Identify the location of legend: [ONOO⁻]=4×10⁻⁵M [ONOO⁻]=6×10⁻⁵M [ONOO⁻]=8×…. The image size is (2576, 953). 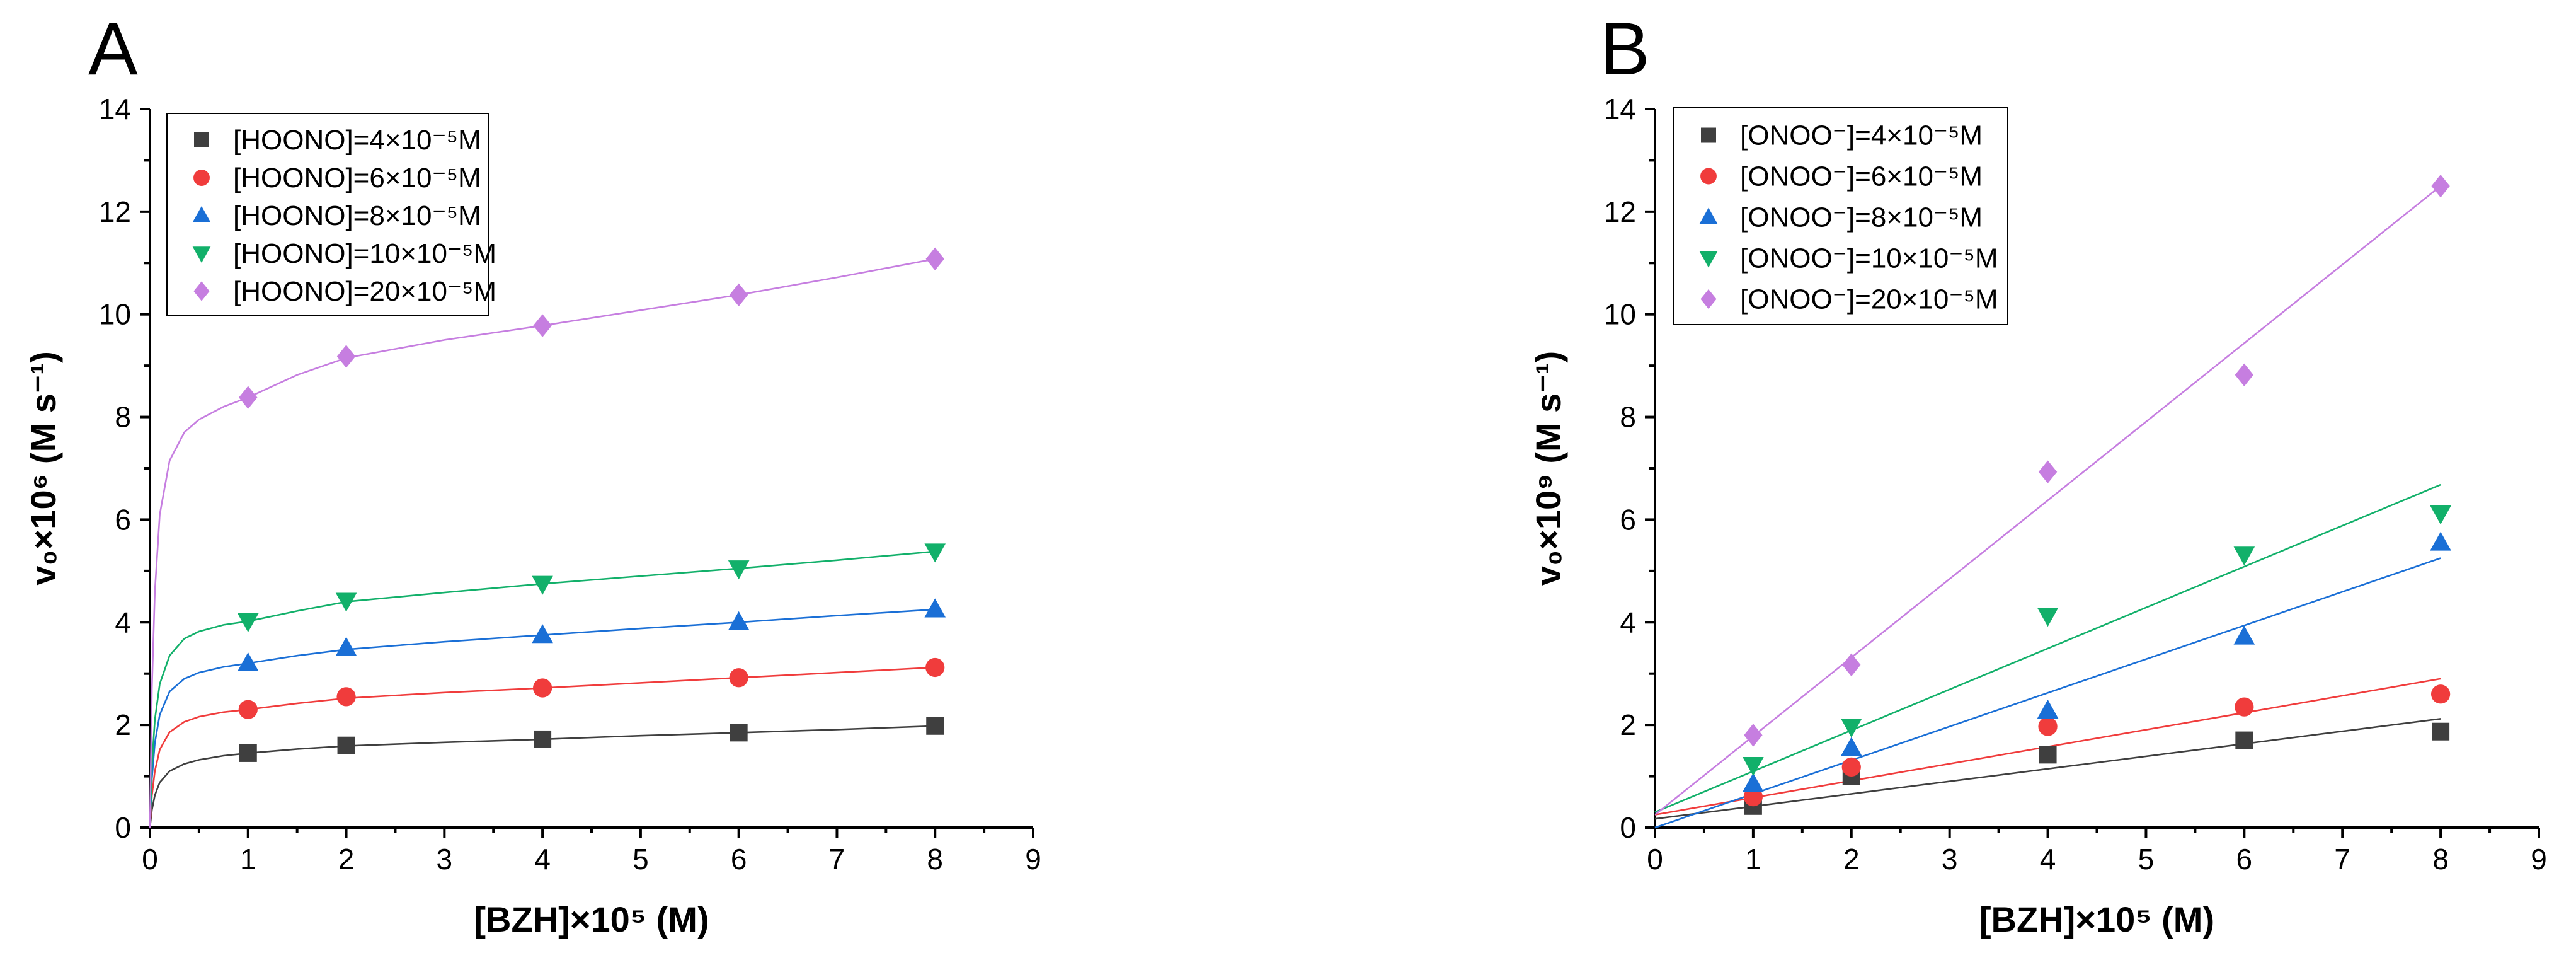
(1840, 216).